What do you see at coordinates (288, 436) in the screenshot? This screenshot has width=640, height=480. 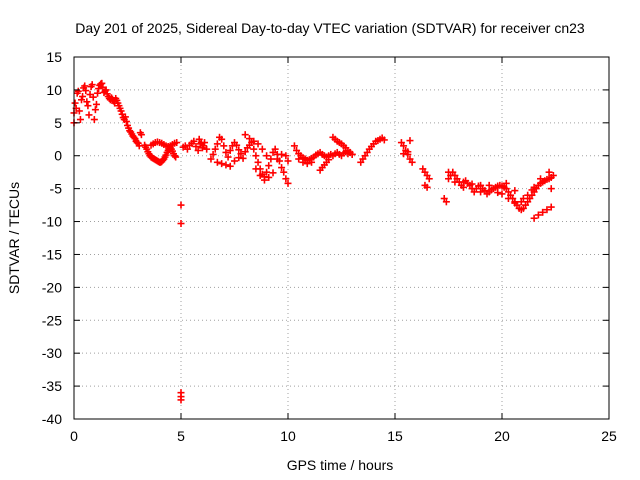 I see `x-tick-label: 10` at bounding box center [288, 436].